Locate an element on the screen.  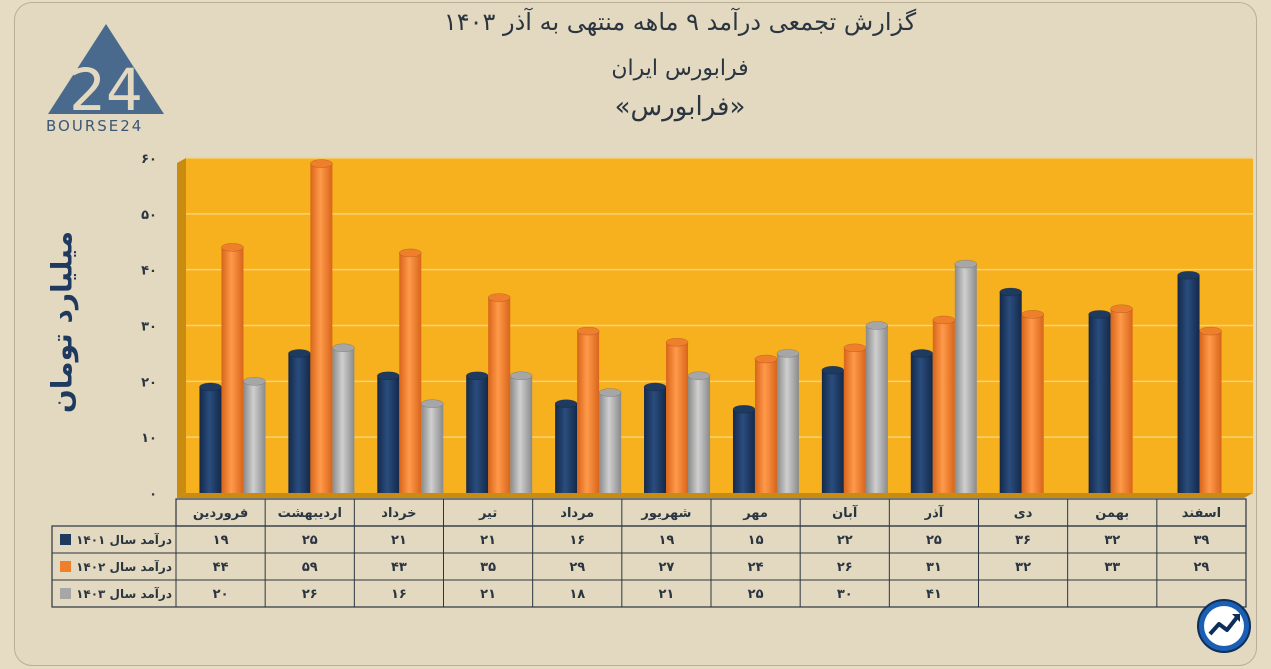
data-label: ۲۹ is located at coordinates (1201, 567).